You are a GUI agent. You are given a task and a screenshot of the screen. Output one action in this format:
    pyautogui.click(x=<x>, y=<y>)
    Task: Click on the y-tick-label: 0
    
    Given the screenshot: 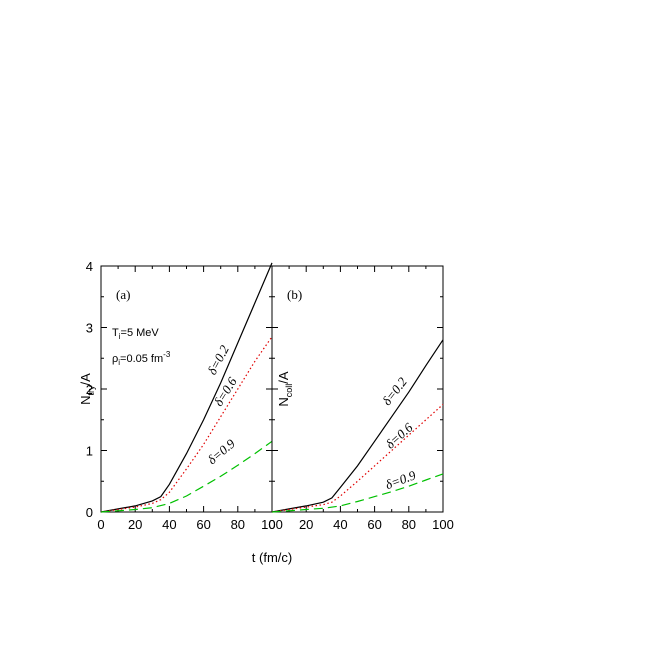 What is the action you would take?
    pyautogui.click(x=89, y=512)
    